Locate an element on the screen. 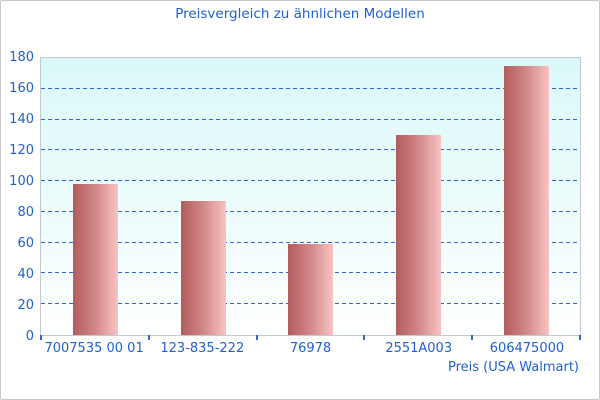 The image size is (600, 400). x-axis-label: 7007535 00 01 is located at coordinates (94, 348).